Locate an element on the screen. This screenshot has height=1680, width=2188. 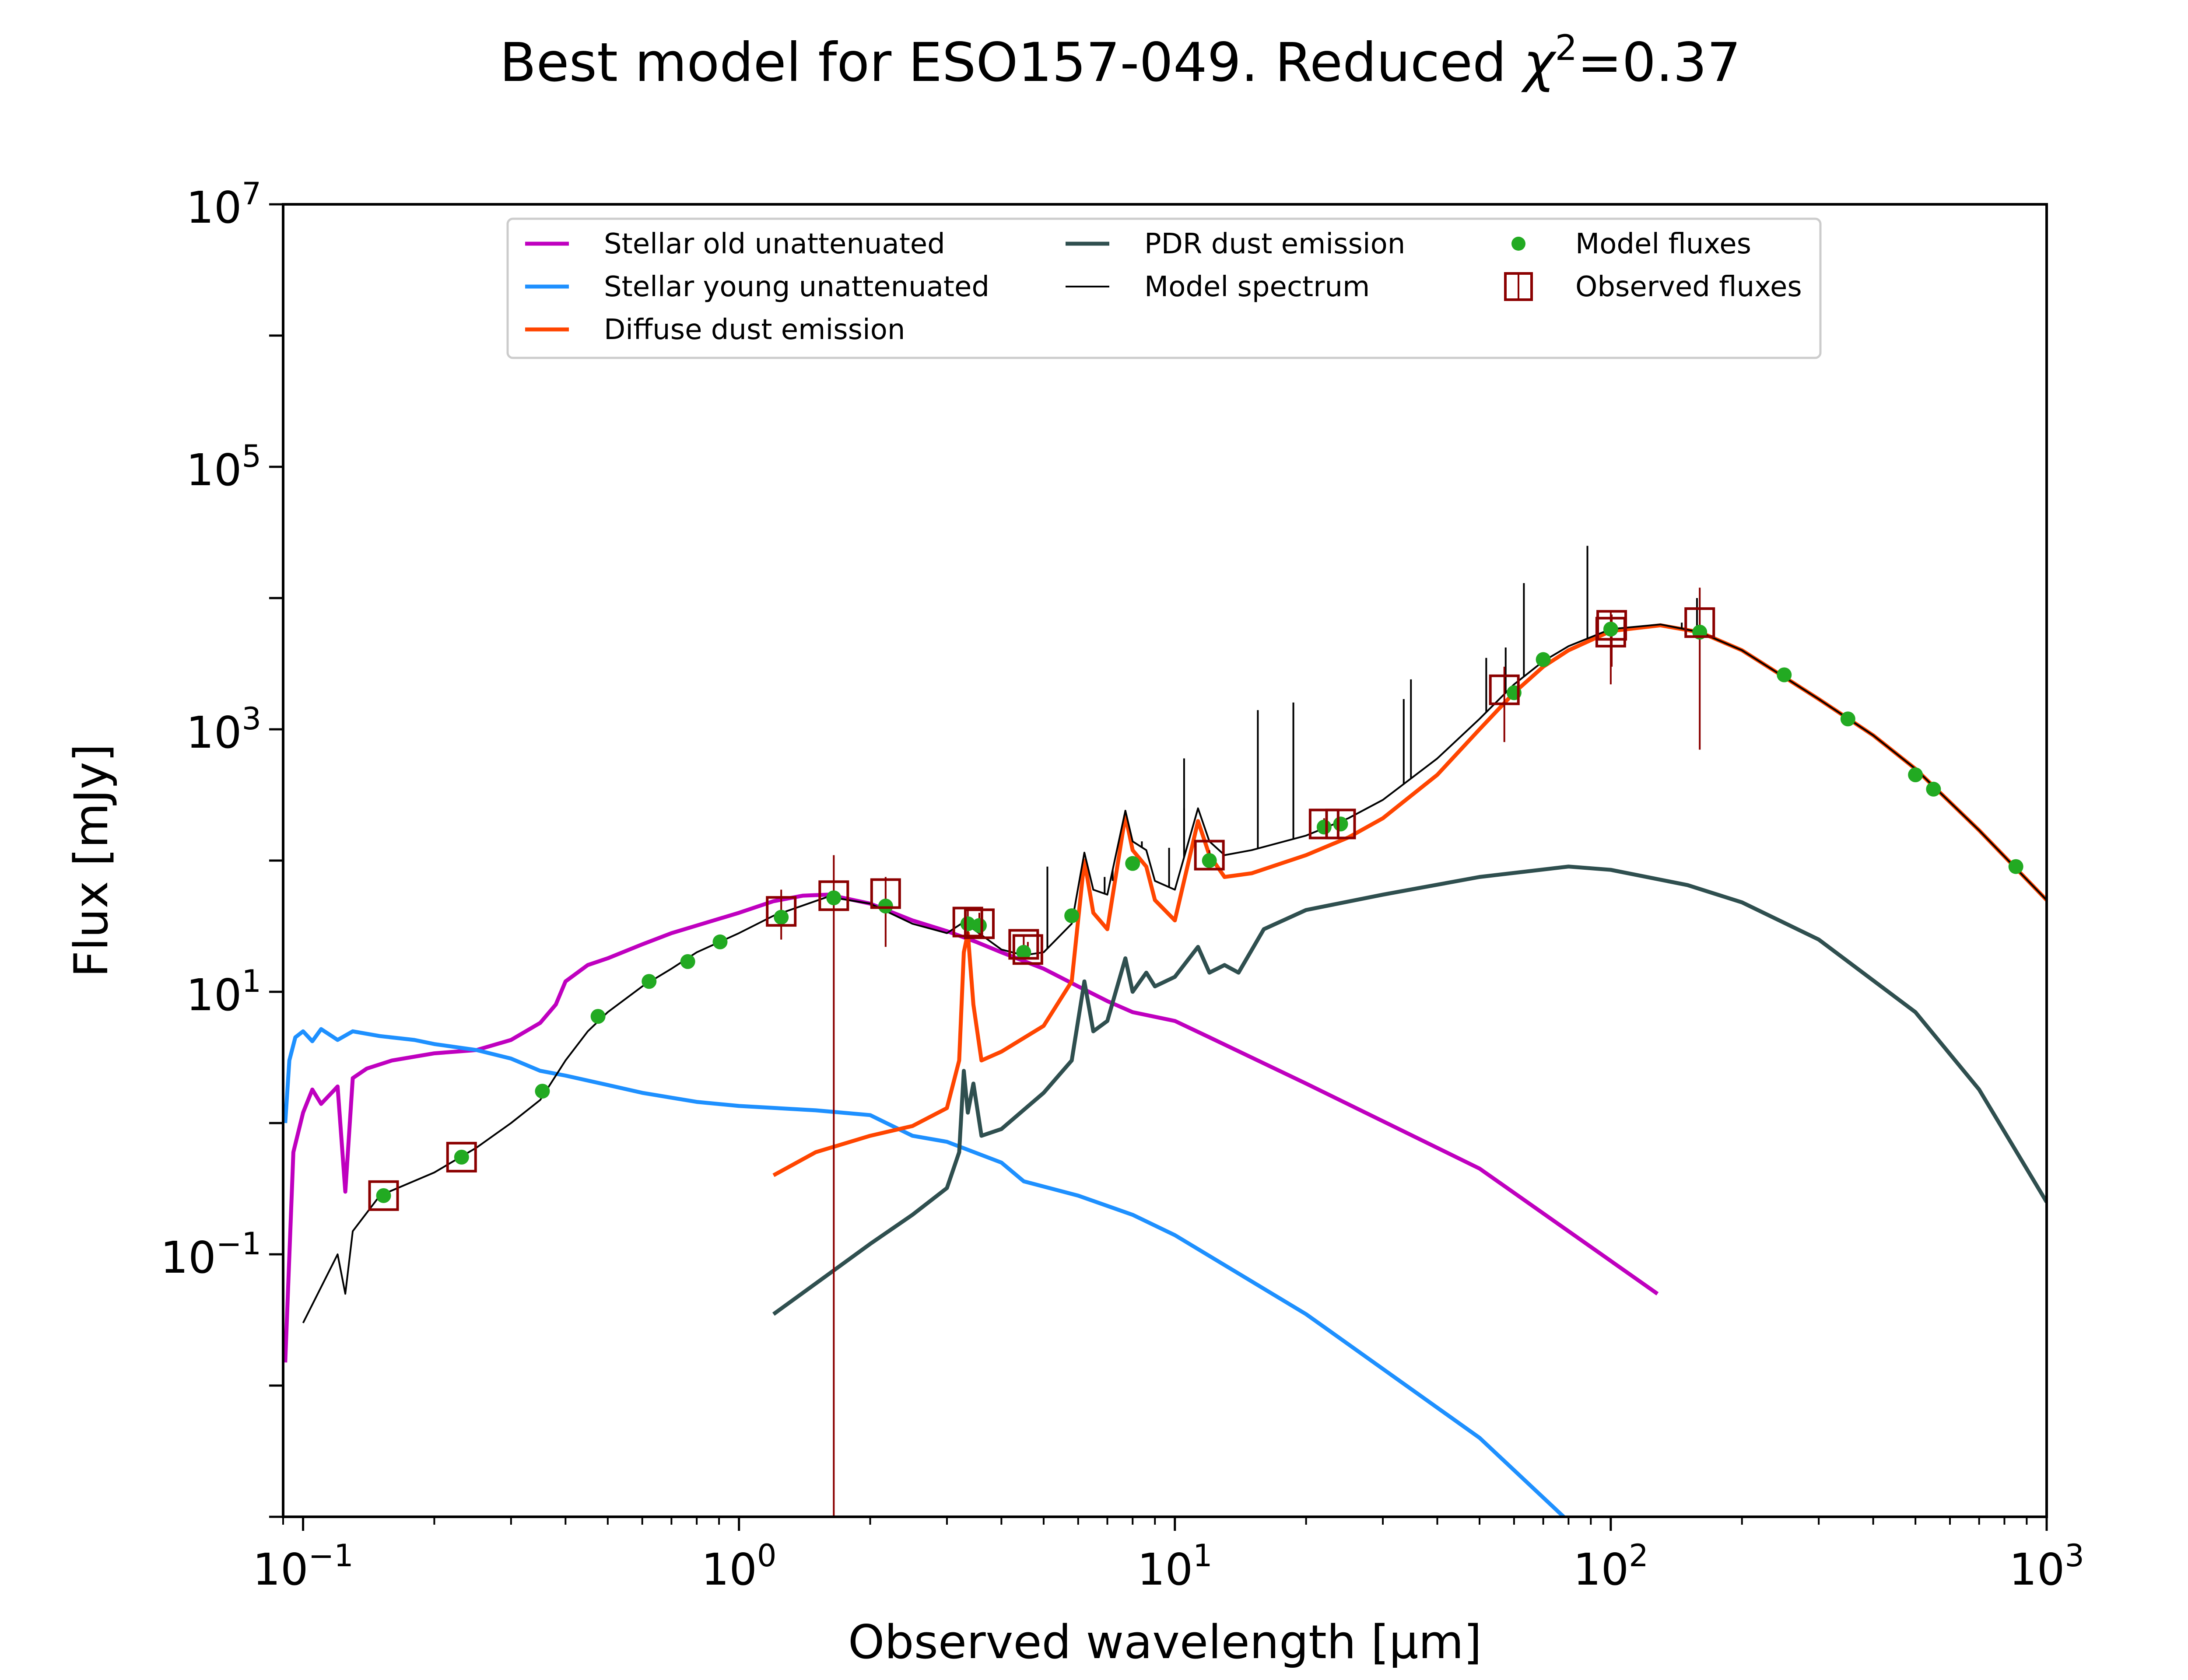
legend-entry-model-spectrum: Model spectrum is located at coordinates (1218, 287).